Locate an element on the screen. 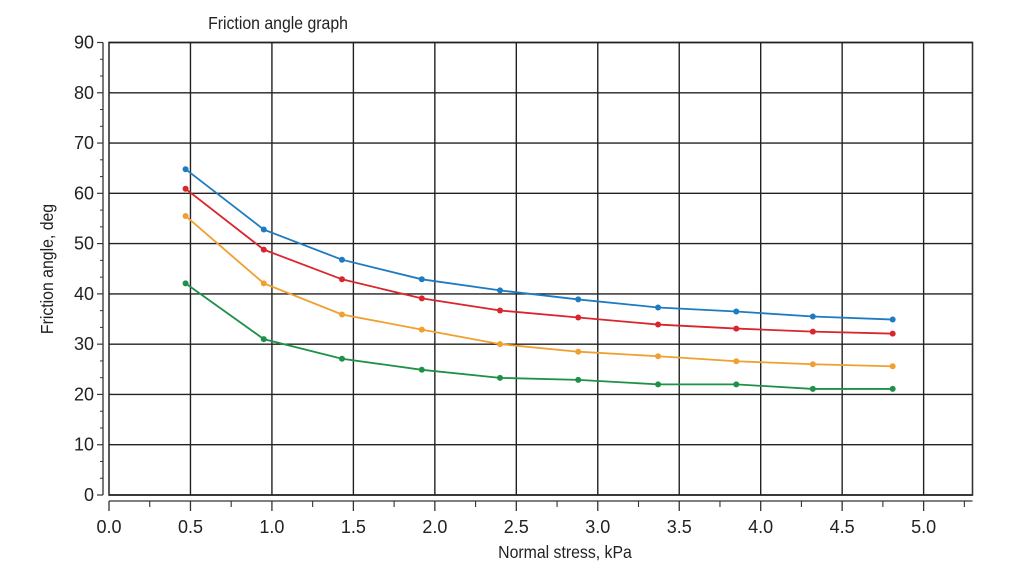 Image resolution: width=1024 pixels, height=578 pixels. x-tick-label: 4.5 is located at coordinates (842, 527).